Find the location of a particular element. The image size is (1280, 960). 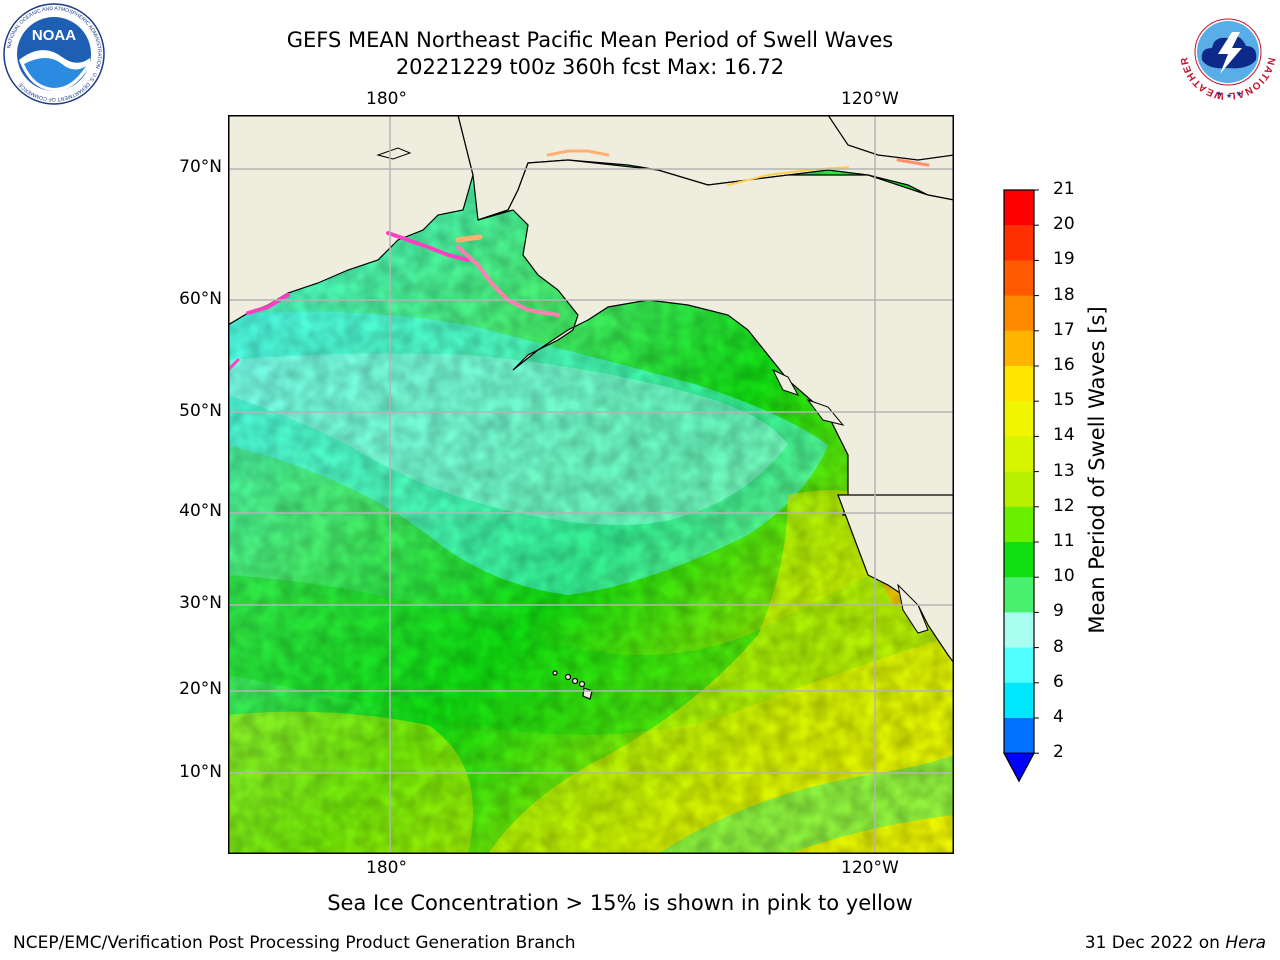

colorbar-tick-label: 6 is located at coordinates (1058, 681).